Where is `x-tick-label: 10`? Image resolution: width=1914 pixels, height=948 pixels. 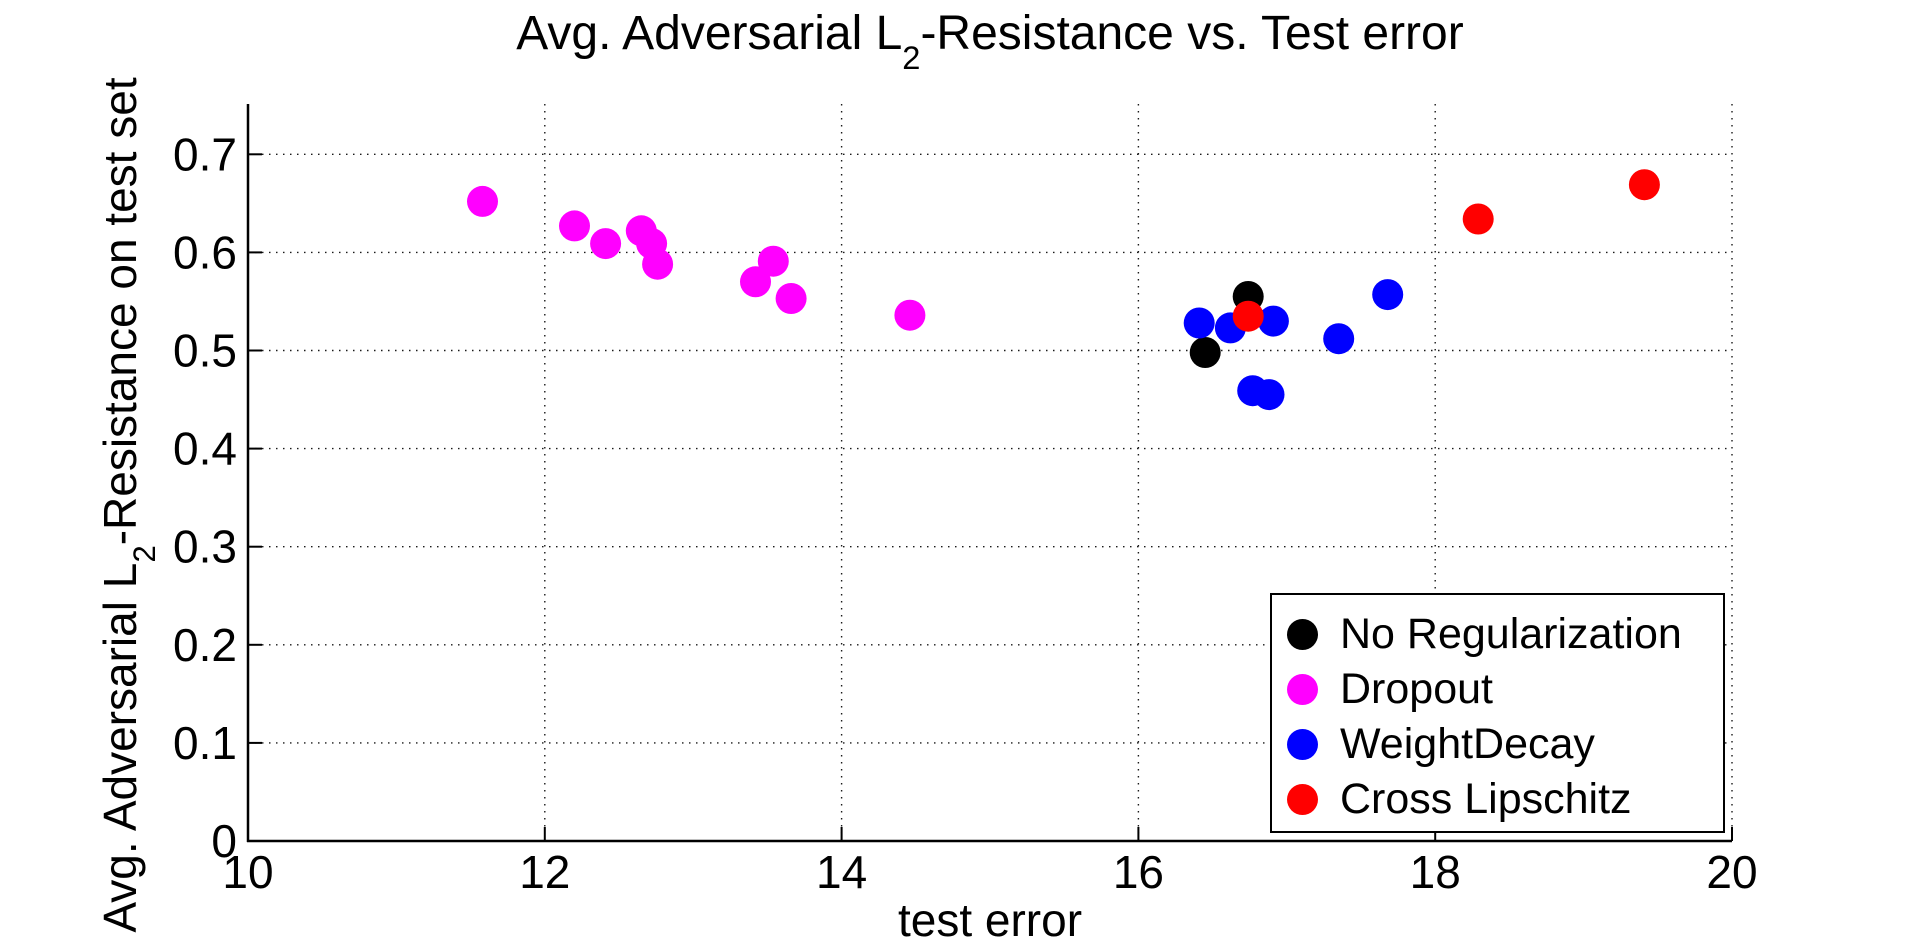
x-tick-label: 10 is located at coordinates (247, 872).